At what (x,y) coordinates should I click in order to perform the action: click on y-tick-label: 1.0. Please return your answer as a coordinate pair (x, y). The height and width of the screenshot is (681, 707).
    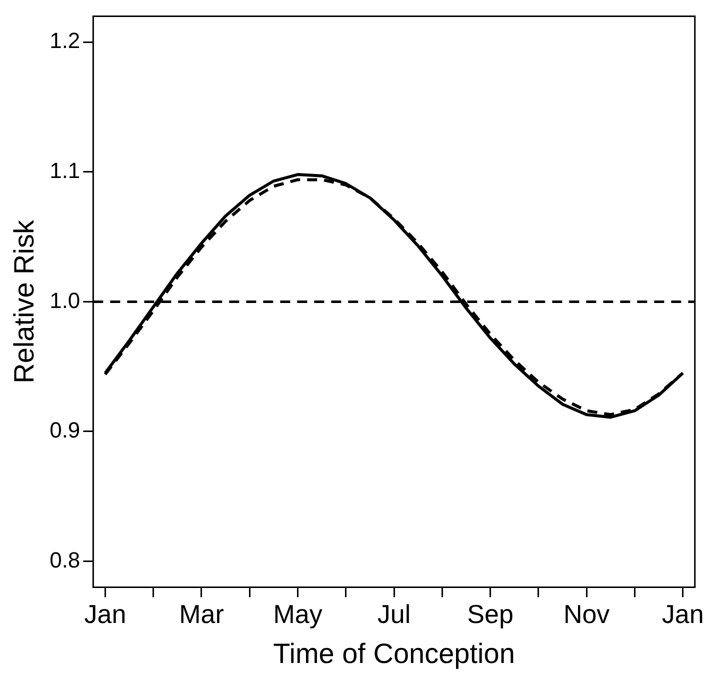
    Looking at the image, I should click on (65, 300).